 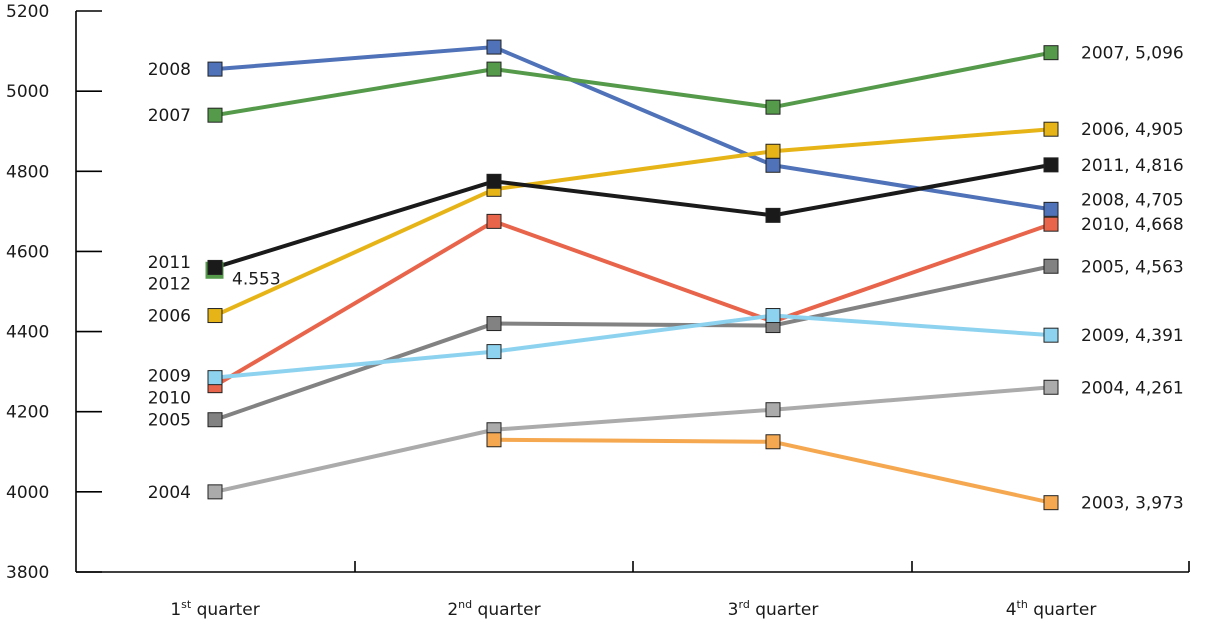 I want to click on y-tick-label: 5000, so click(x=27, y=92).